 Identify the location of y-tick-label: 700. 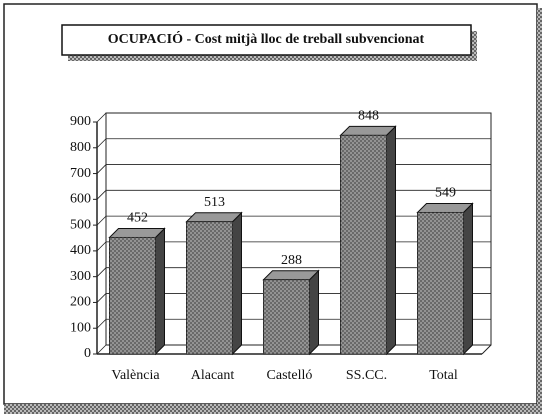
(80, 173).